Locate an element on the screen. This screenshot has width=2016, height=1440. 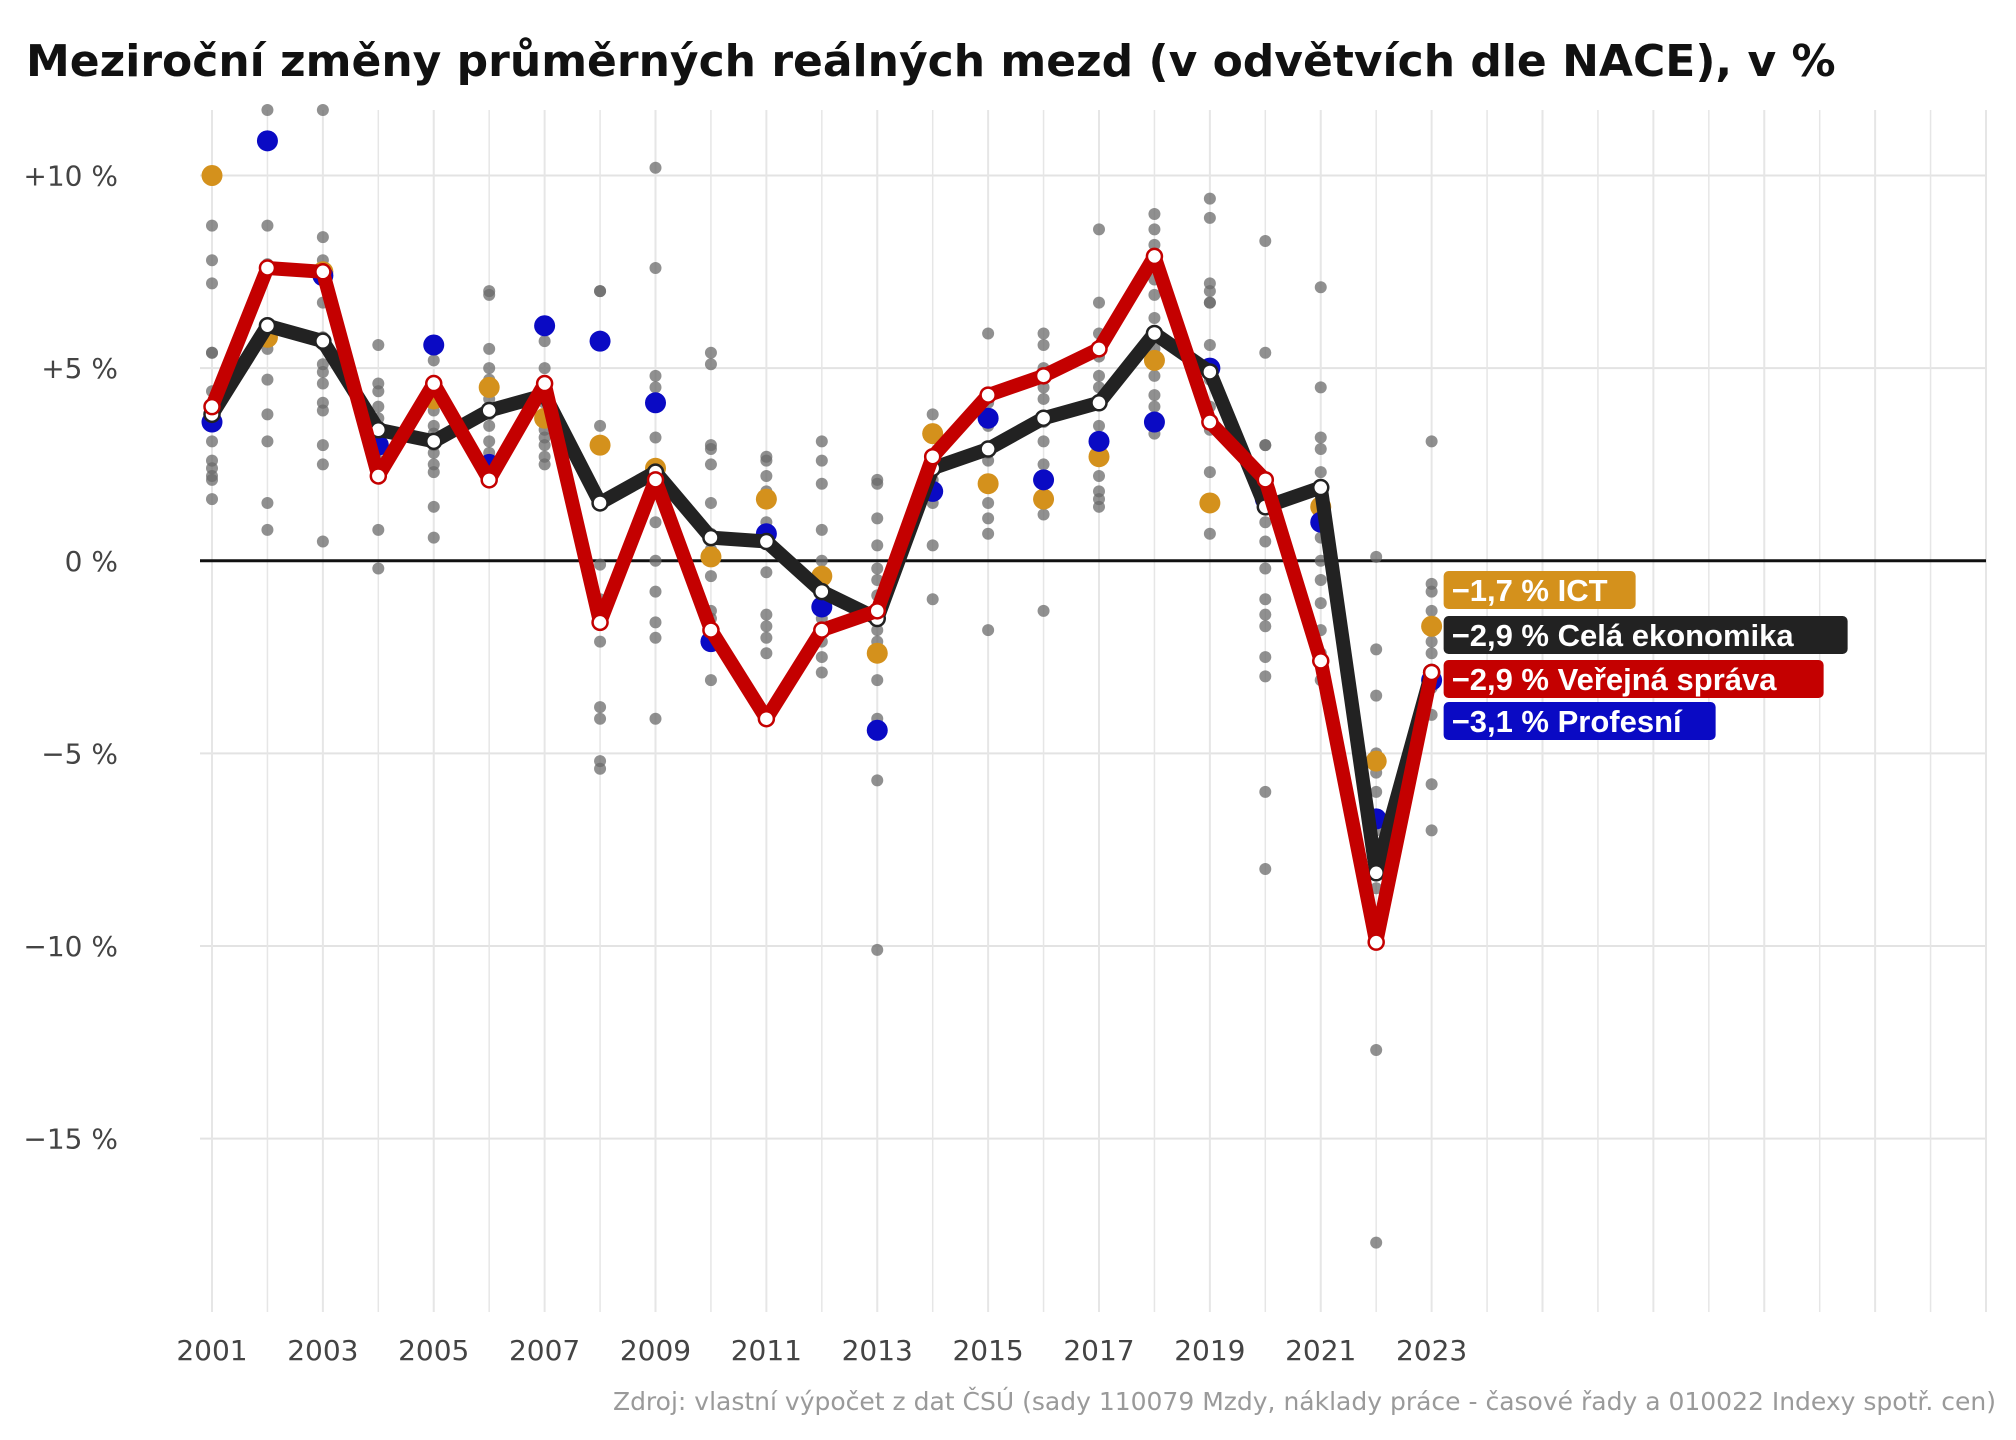
y-tick-label: −10 % is located at coordinates (70, 946).